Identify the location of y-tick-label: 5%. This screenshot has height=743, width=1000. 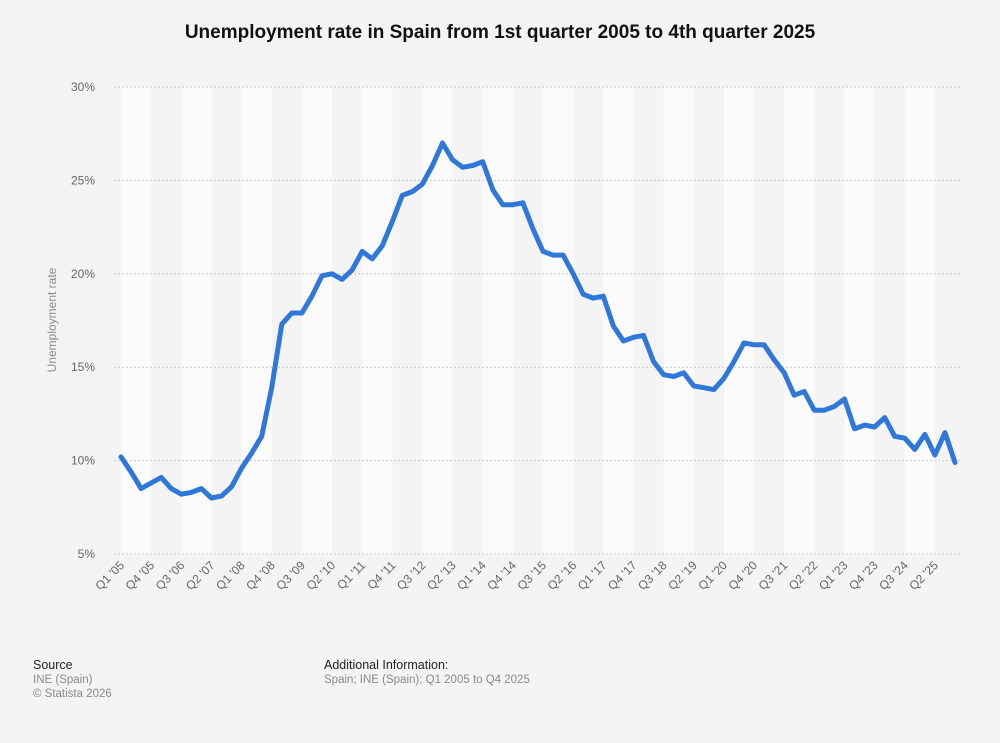
(87, 554).